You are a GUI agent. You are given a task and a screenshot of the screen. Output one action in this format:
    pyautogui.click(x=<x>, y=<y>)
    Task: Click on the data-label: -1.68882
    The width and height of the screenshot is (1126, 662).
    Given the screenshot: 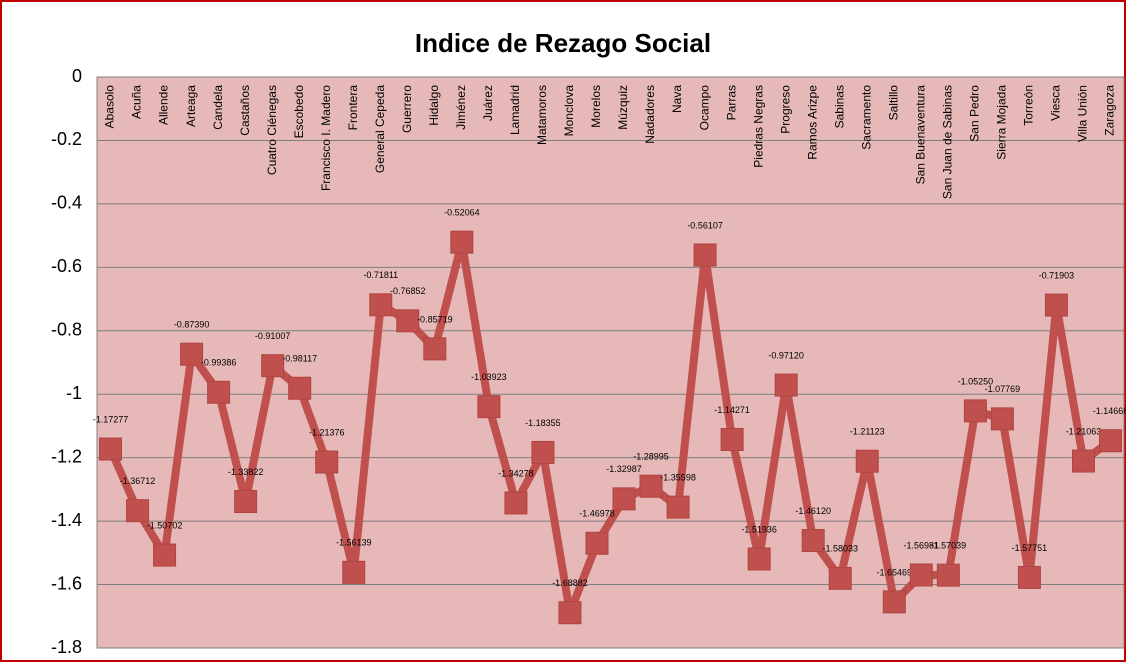 What is the action you would take?
    pyautogui.click(x=570, y=583)
    